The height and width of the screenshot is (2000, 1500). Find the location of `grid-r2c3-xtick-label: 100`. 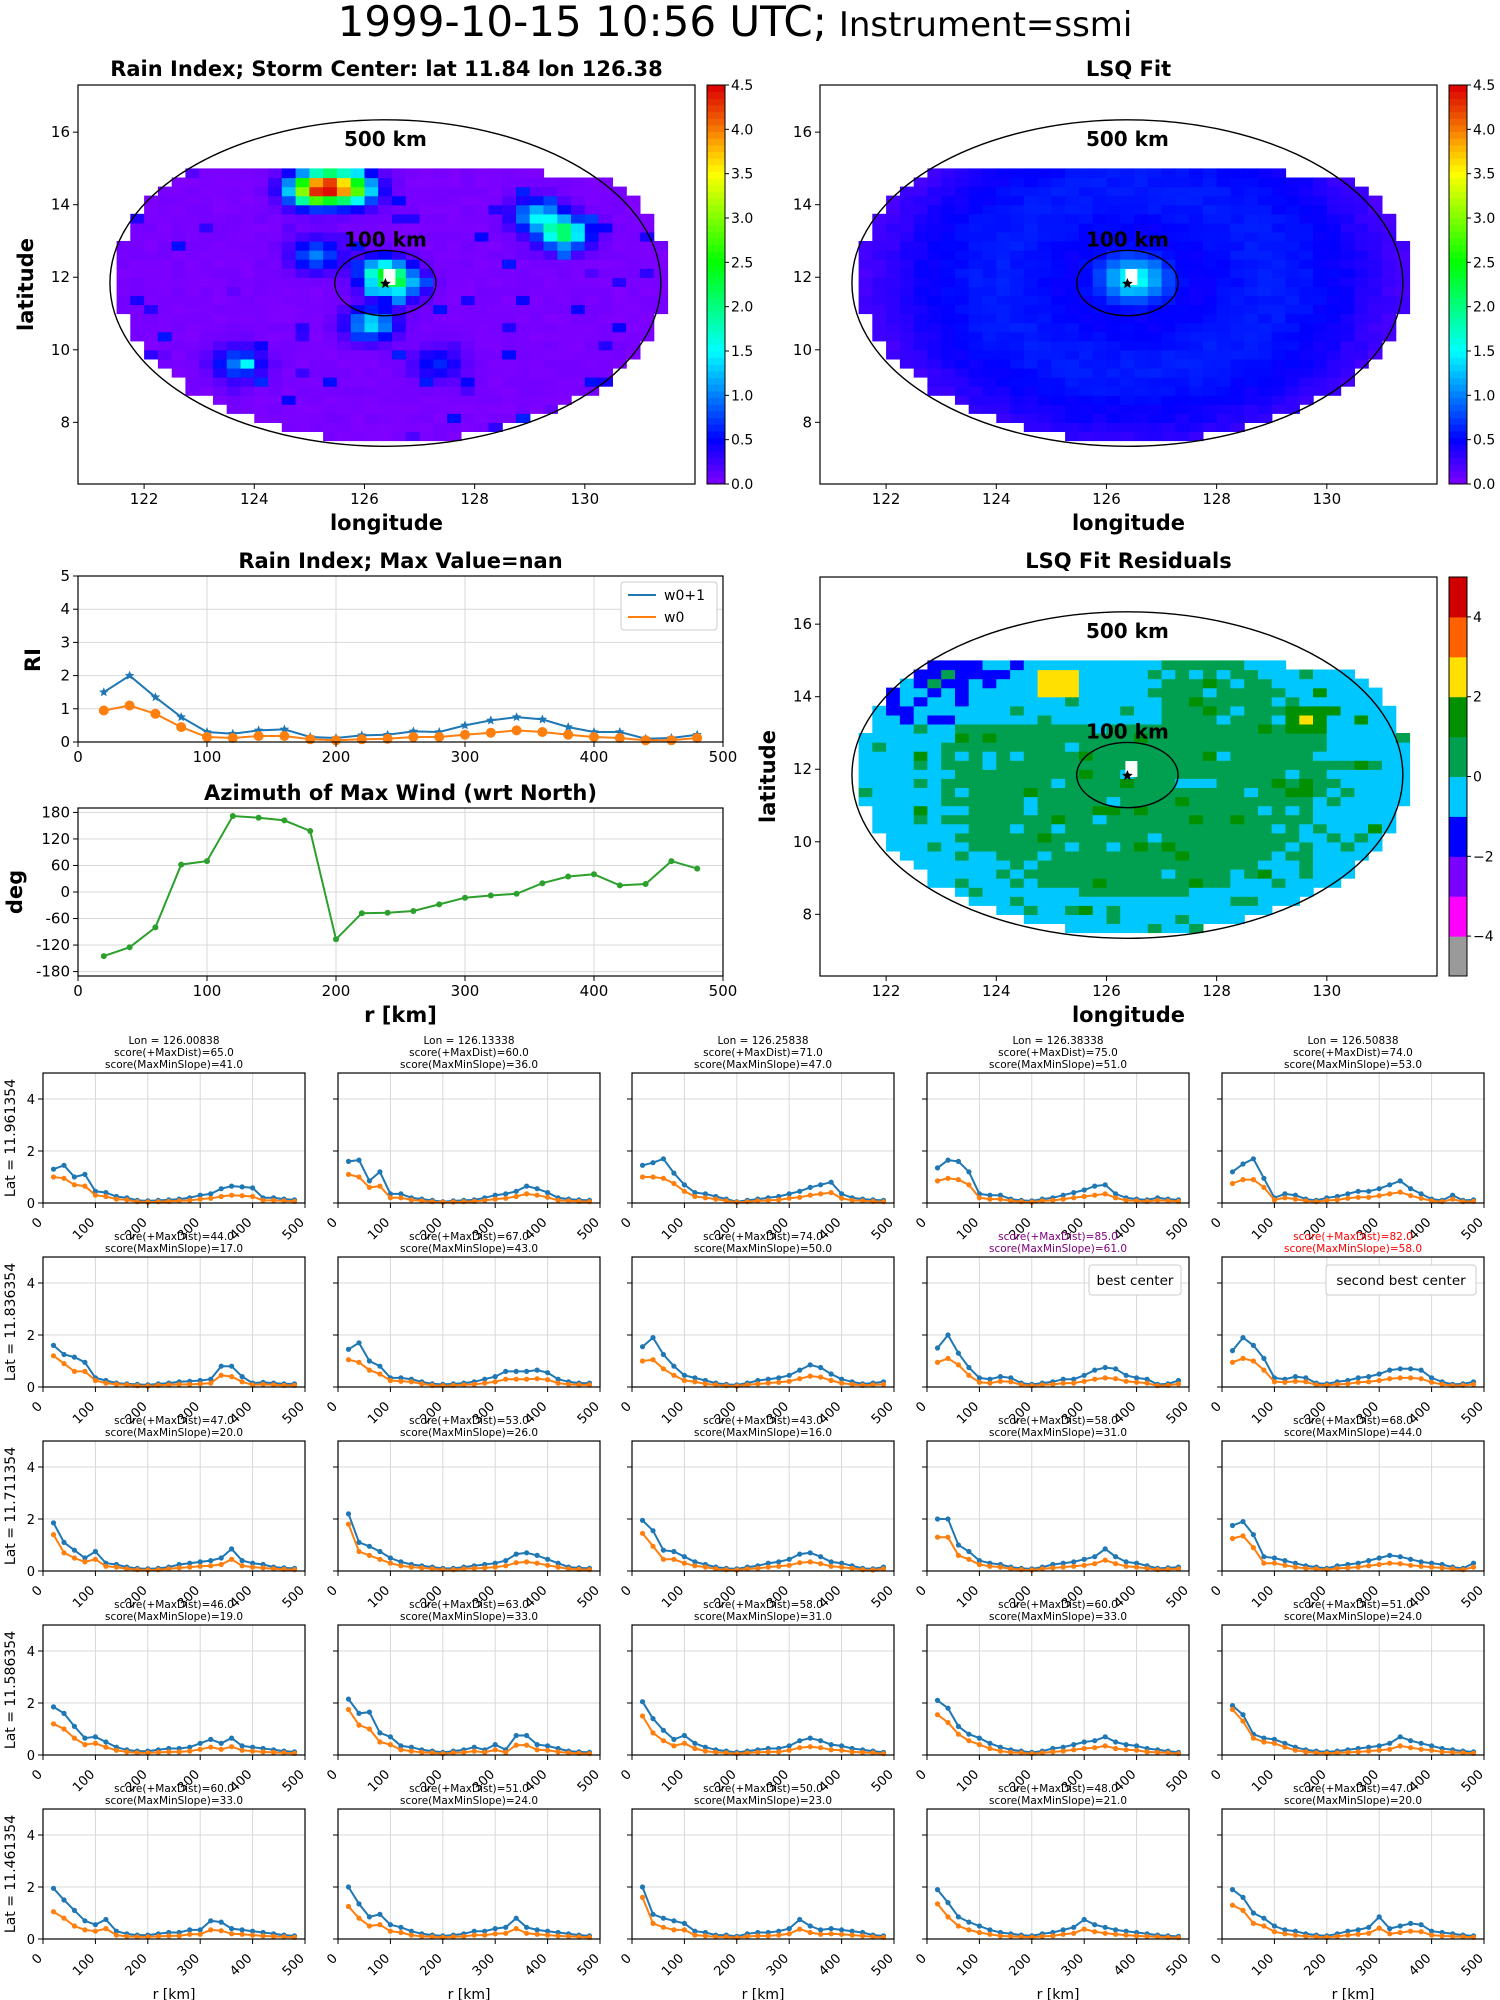

grid-r2c3-xtick-label: 100 is located at coordinates (673, 1413).